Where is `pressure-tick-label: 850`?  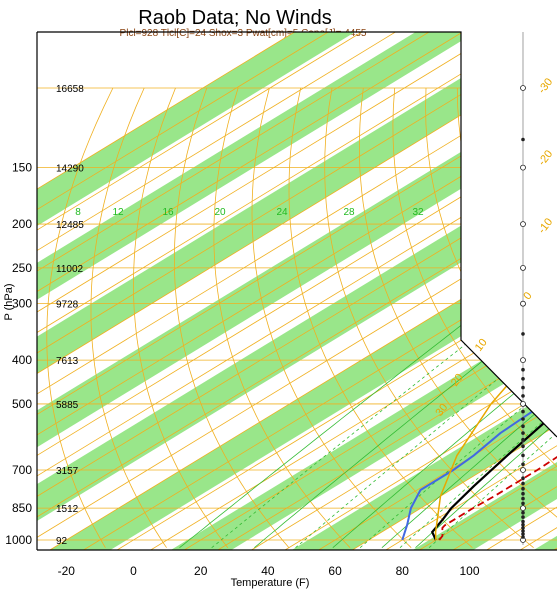
pressure-tick-label: 850 is located at coordinates (22, 508).